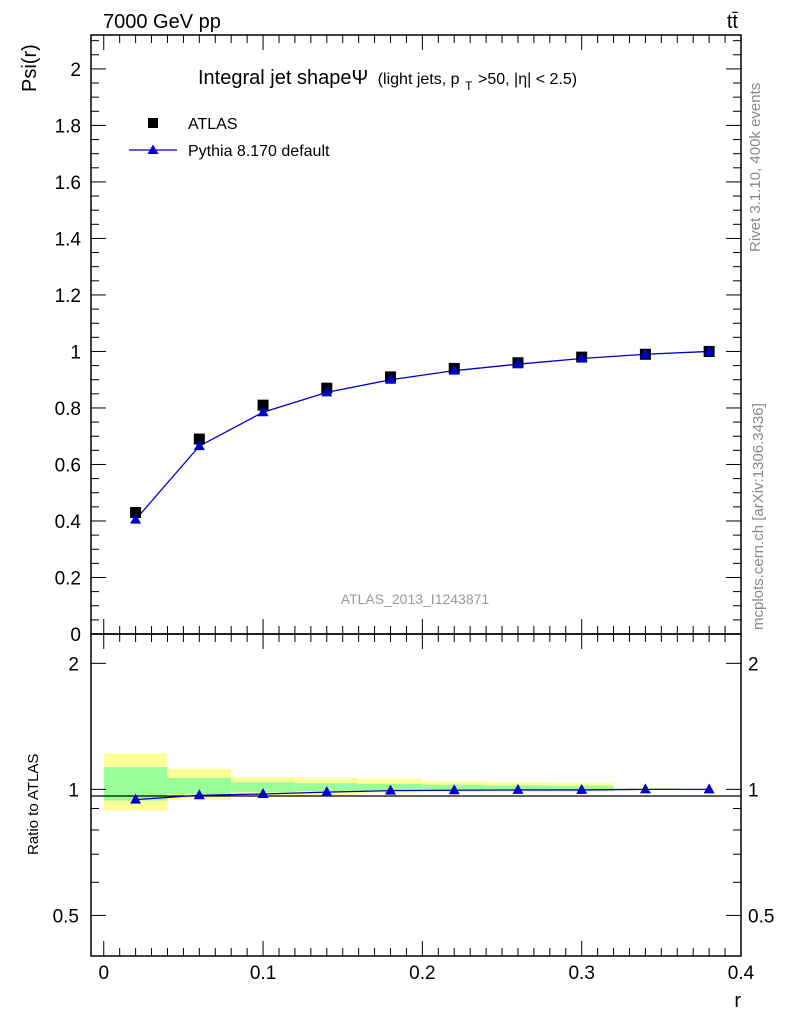  I want to click on main-y-tick-label: 0.2, so click(68, 578).